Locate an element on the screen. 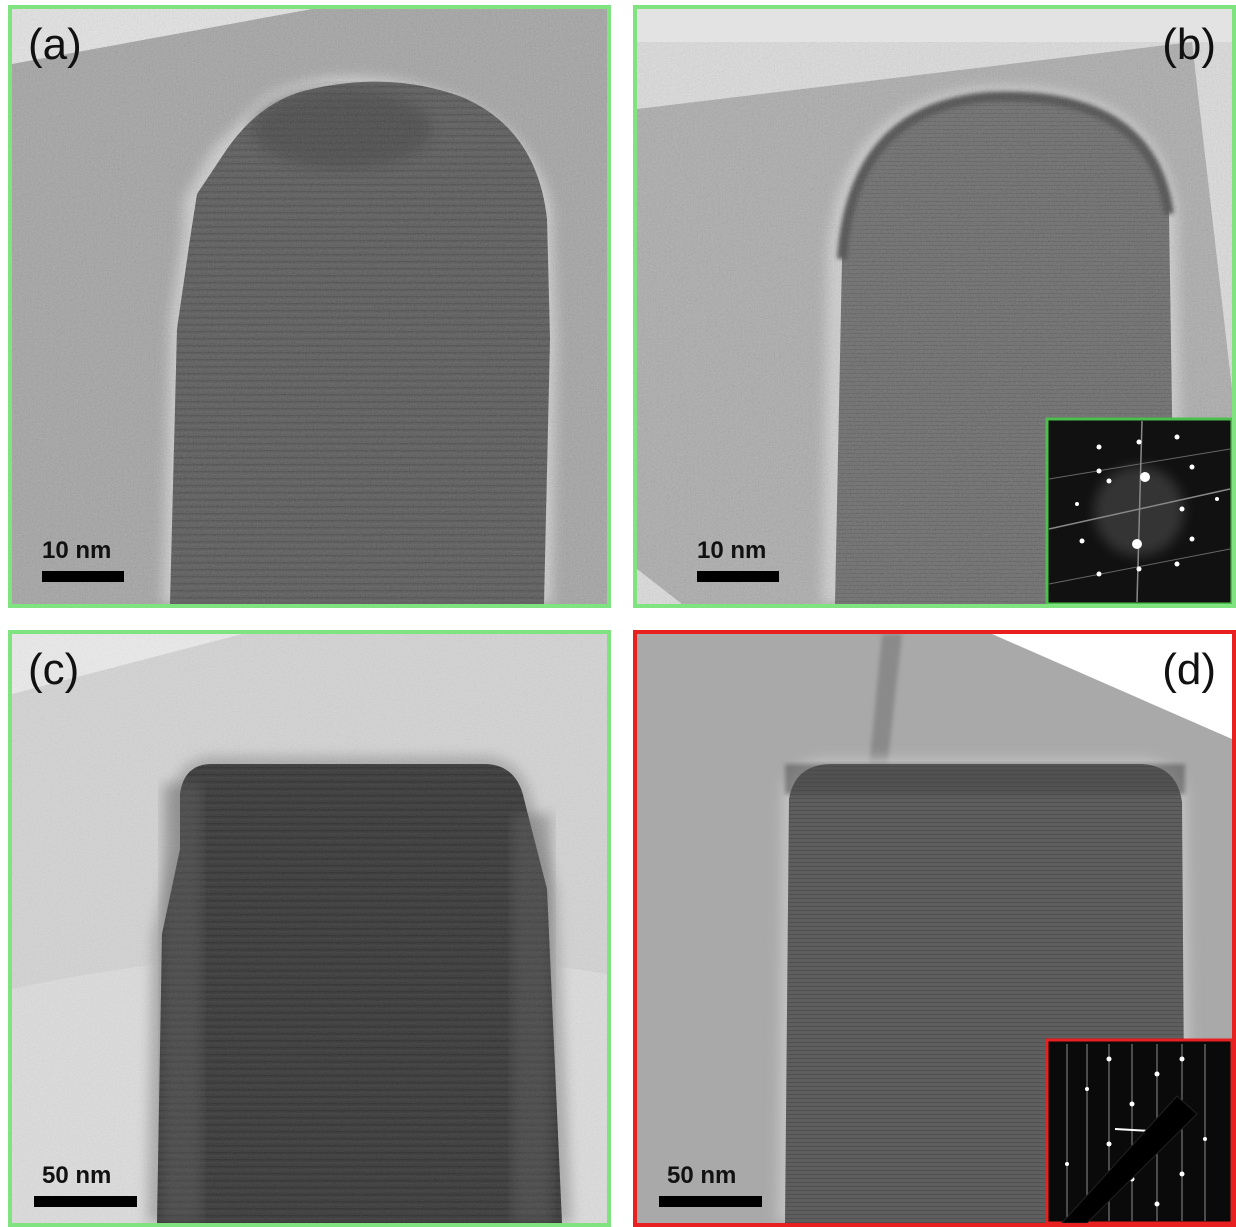  fft-inset is located at coordinates (1138, 510).